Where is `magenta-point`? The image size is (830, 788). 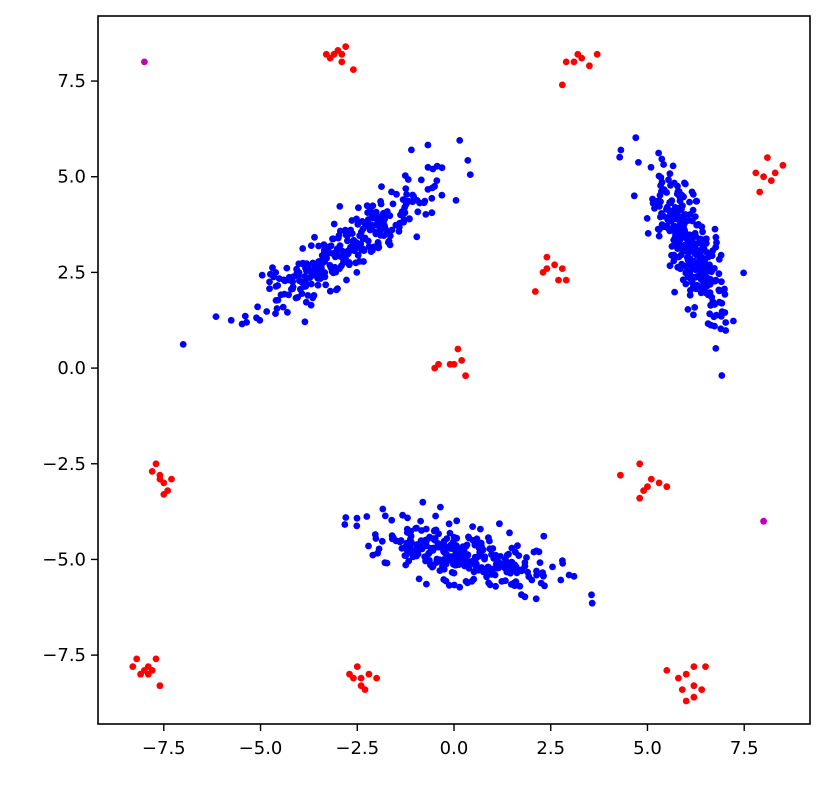 magenta-point is located at coordinates (144, 62).